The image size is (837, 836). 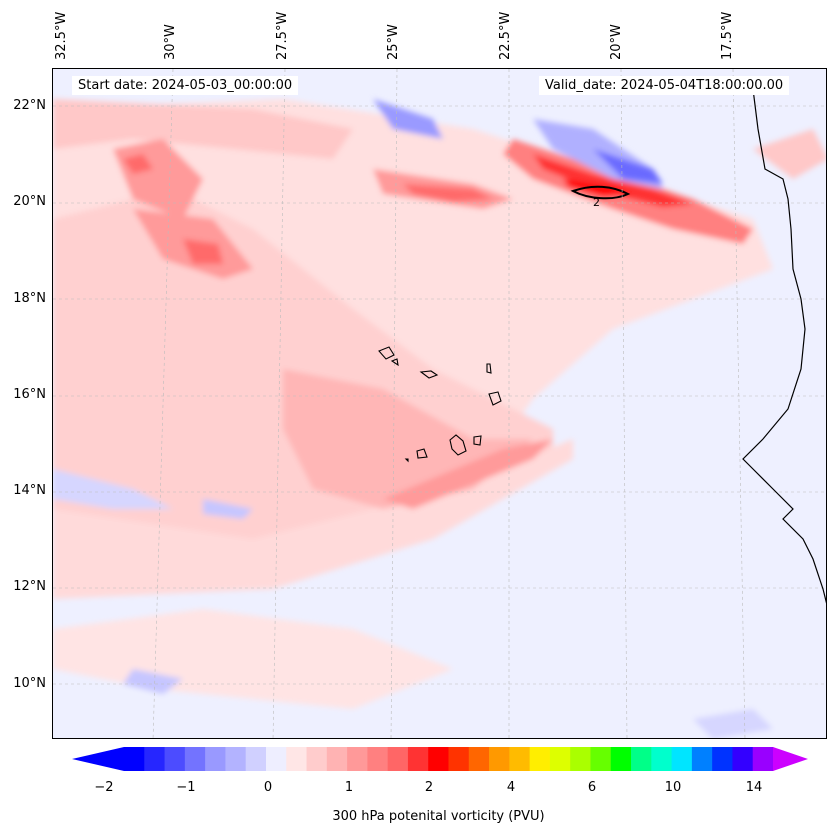 I want to click on colorbar-extend-high, so click(x=790, y=759).